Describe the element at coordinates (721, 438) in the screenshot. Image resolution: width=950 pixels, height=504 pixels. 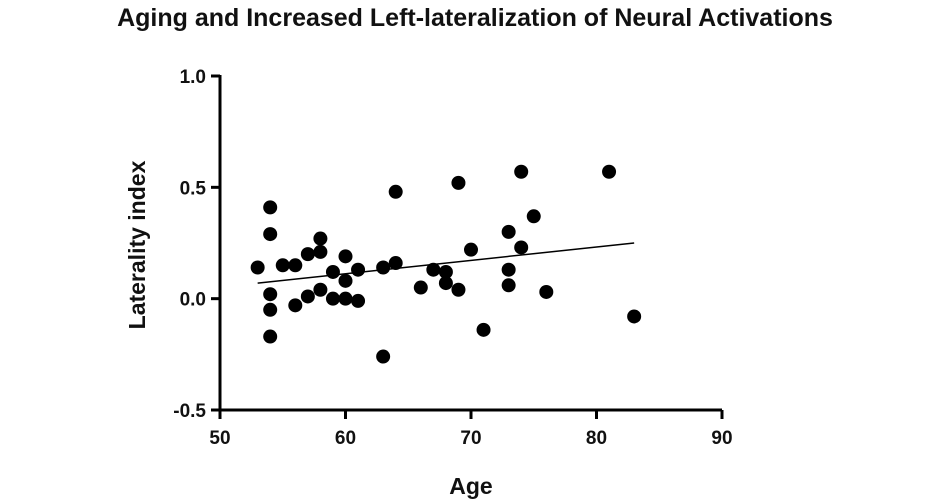
I see `x-tick-label: 90` at that location.